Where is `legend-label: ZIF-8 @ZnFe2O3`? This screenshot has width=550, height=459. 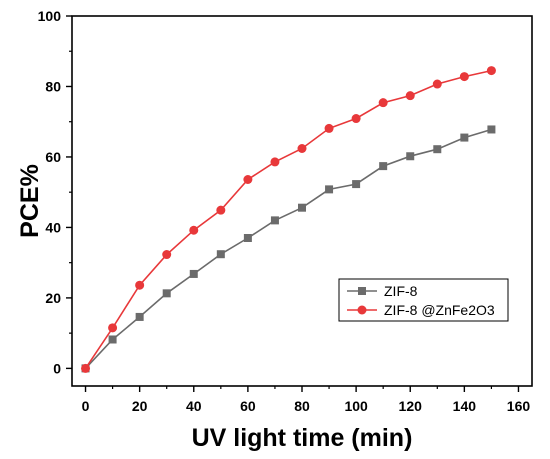 legend-label: ZIF-8 @ZnFe2O3 is located at coordinates (439, 310).